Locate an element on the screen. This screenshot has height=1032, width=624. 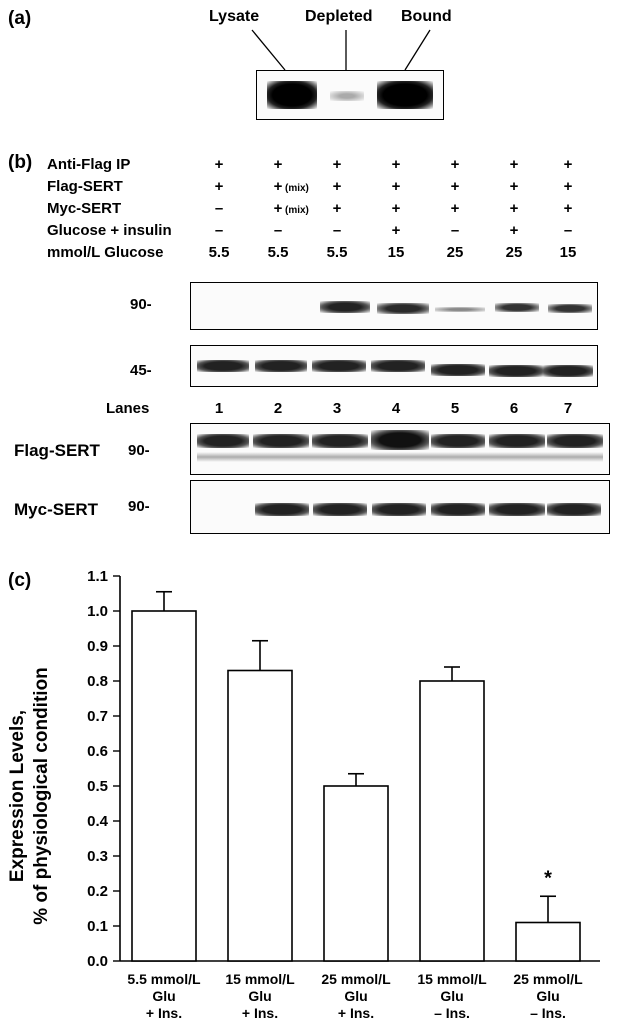
ip-band-lane5 is located at coordinates (460, 309).